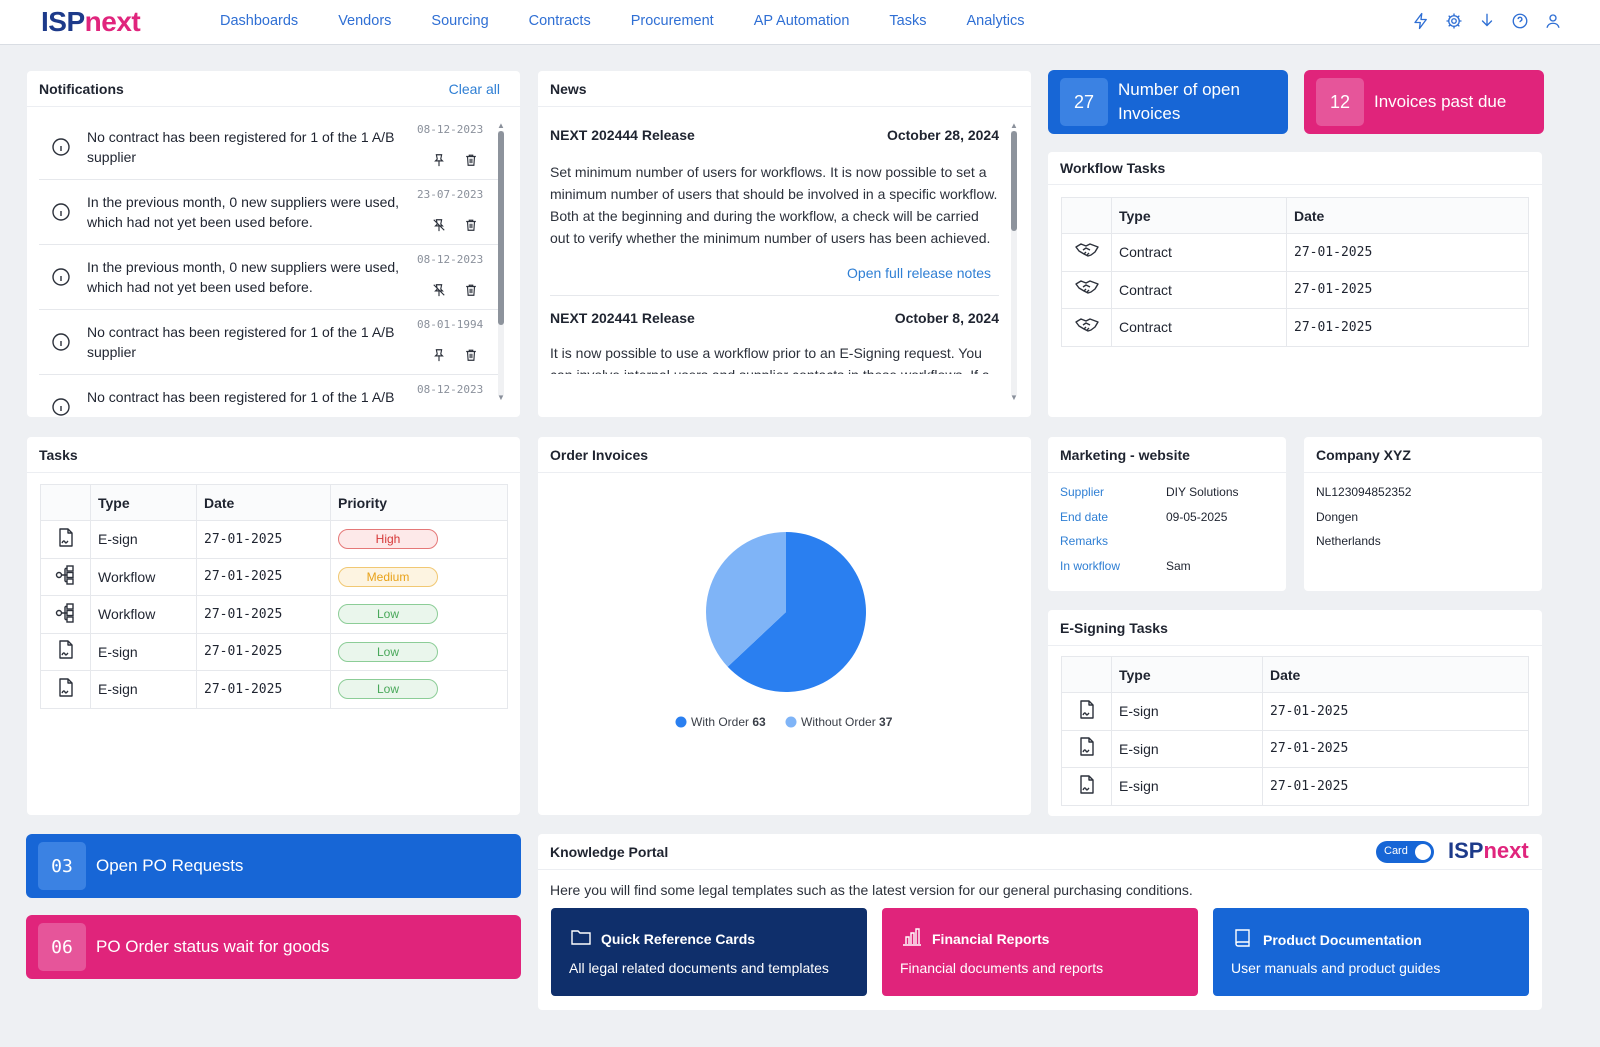 Image resolution: width=1600 pixels, height=1047 pixels. I want to click on ispnext-logo: ISPnext, so click(91, 21).